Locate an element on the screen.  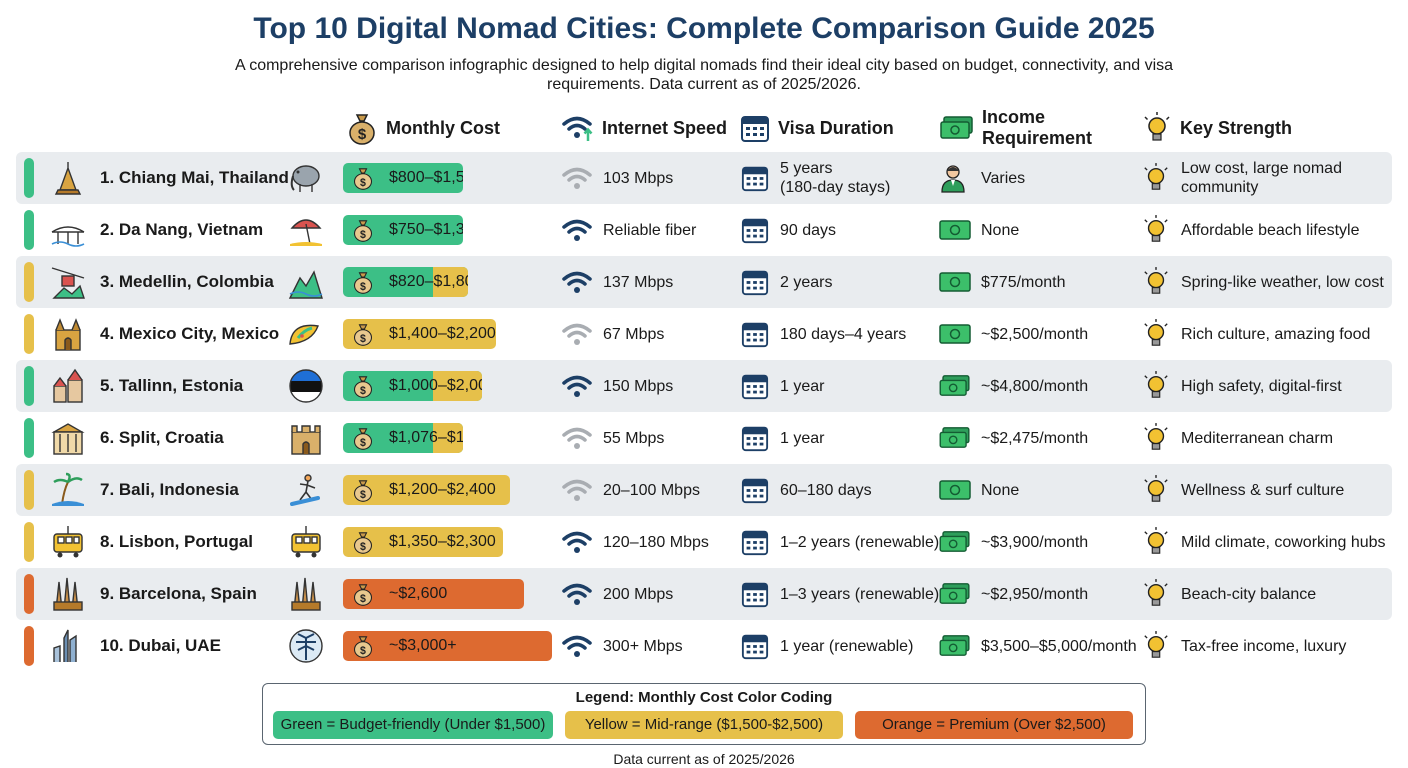
city-name: 8. Lisbon, Portugal is located at coordinates (177, 541).